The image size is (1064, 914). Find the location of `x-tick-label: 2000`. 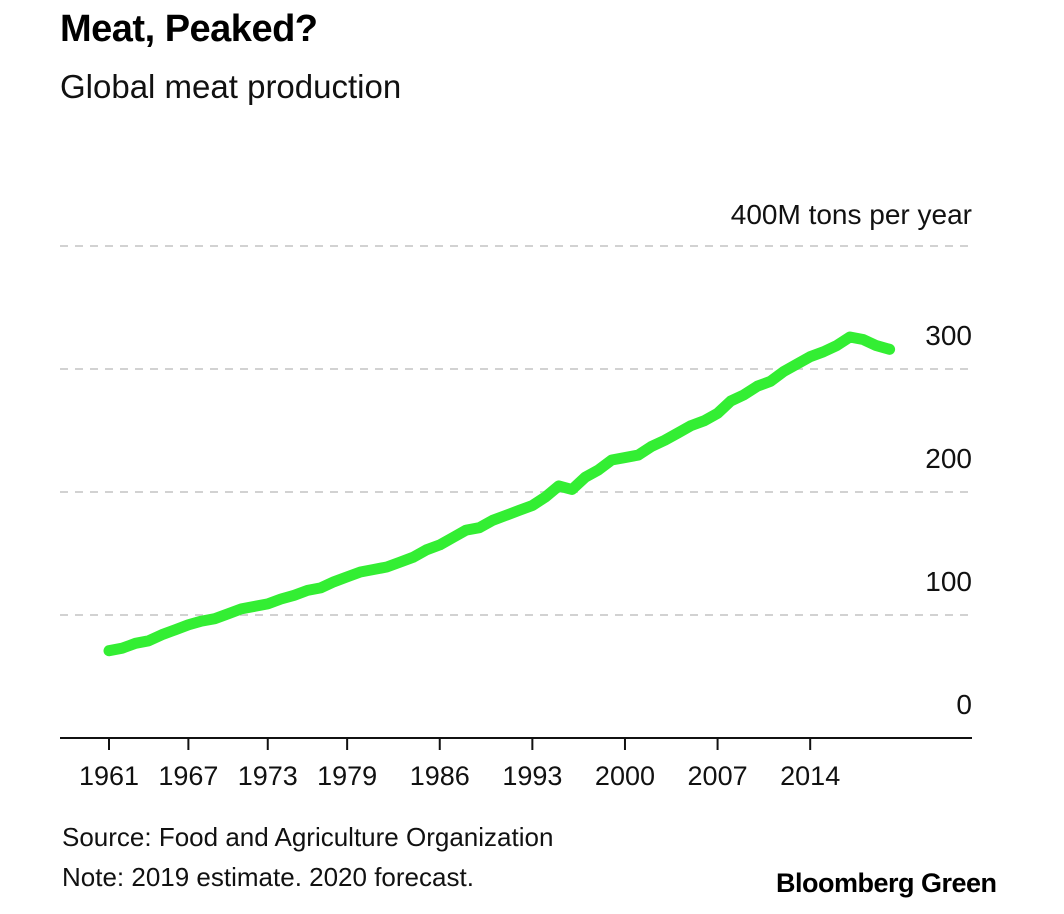

x-tick-label: 2000 is located at coordinates (625, 776).